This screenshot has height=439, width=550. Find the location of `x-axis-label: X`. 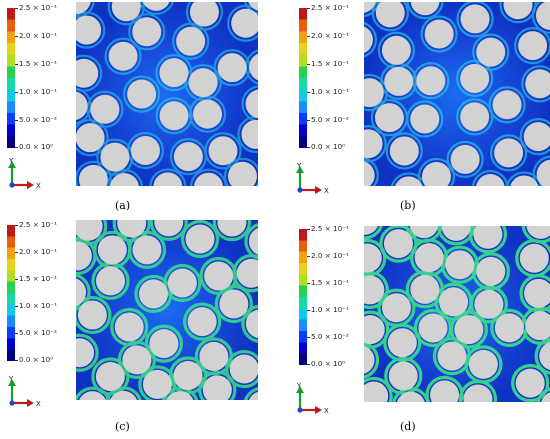

x-axis-label: X is located at coordinates (326, 411).